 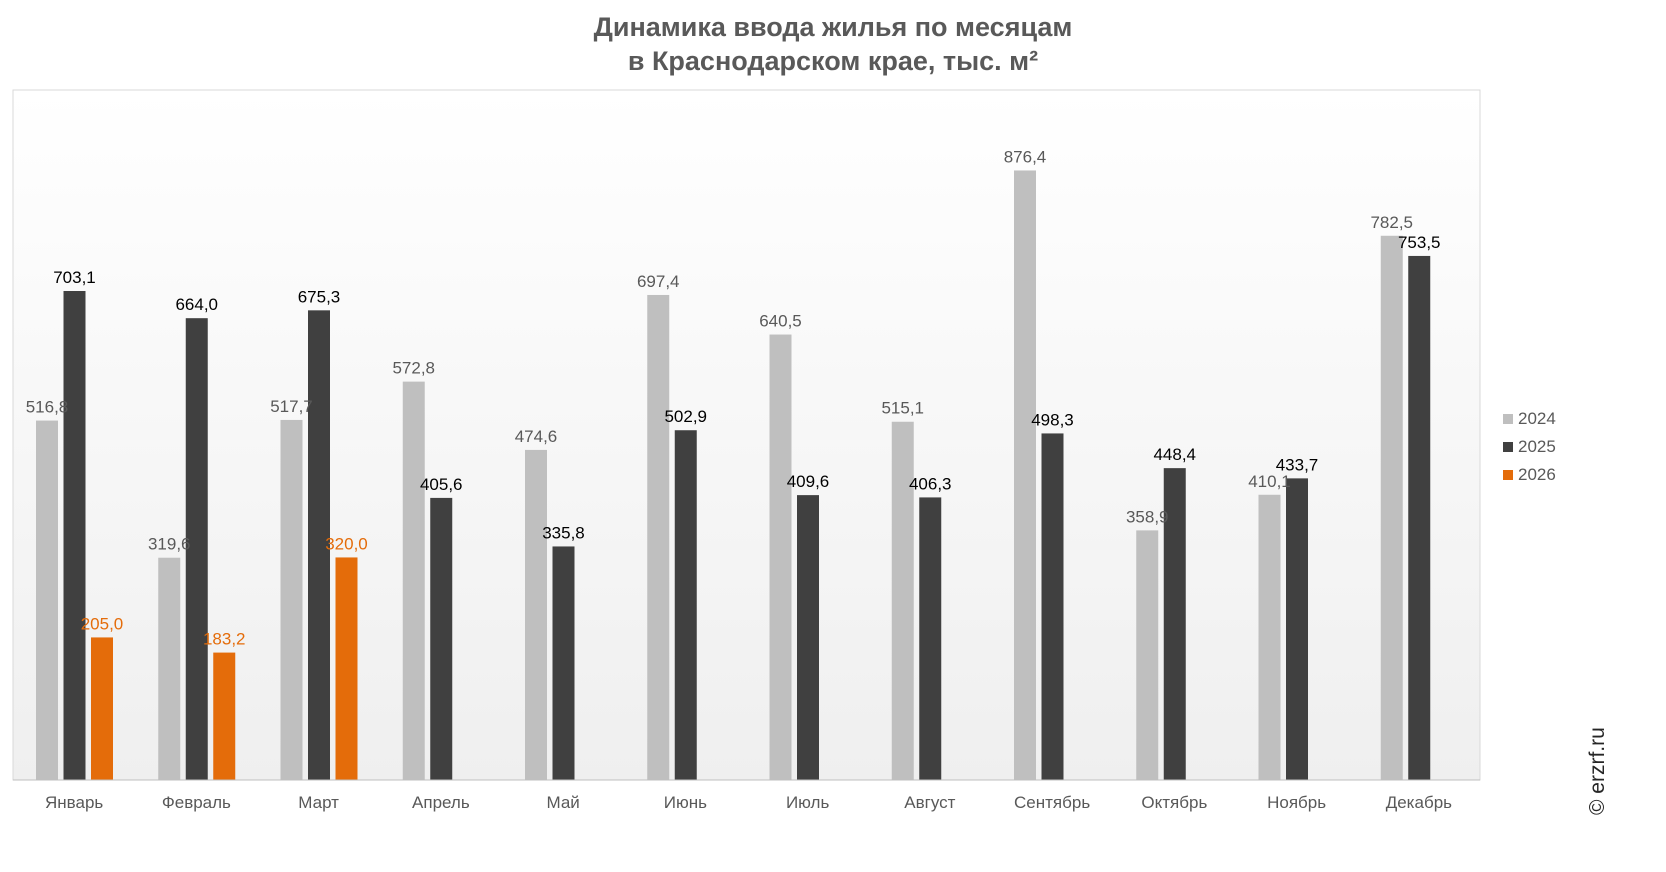 I want to click on data-label-2025-8: 406,3, so click(x=930, y=483).